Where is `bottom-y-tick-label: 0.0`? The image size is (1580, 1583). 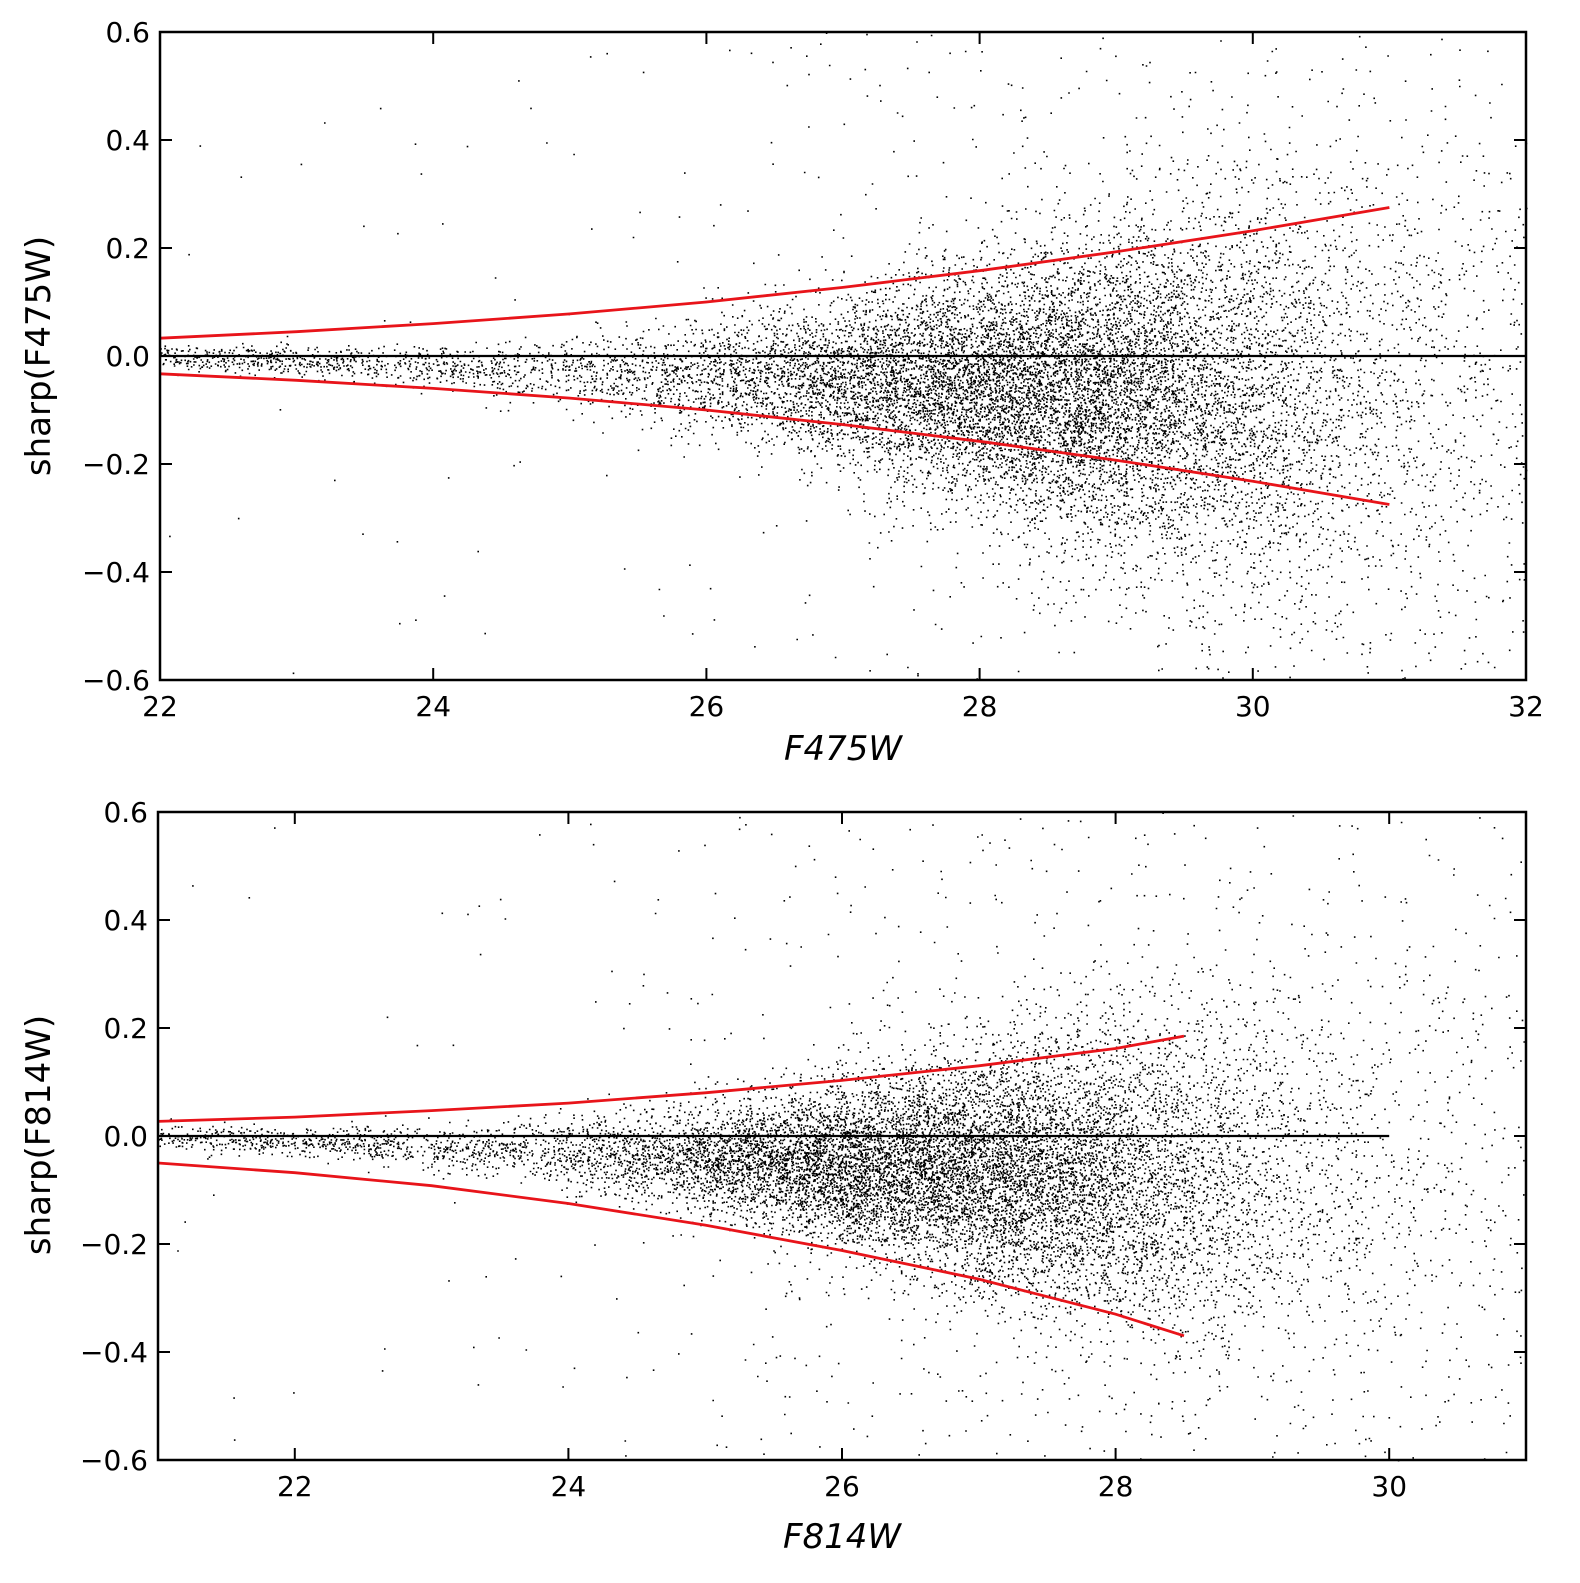
bottom-y-tick-label: 0.0 is located at coordinates (125, 1136).